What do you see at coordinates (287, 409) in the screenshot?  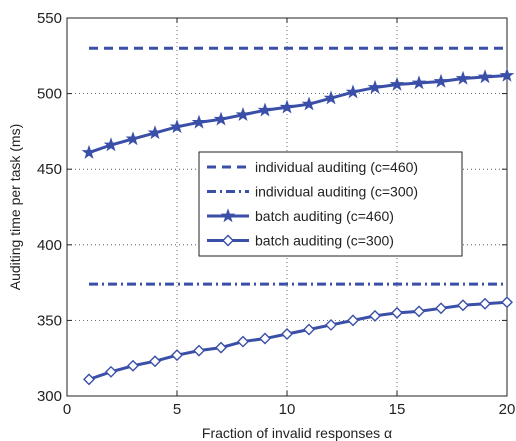 I see `x-tick-label: 10` at bounding box center [287, 409].